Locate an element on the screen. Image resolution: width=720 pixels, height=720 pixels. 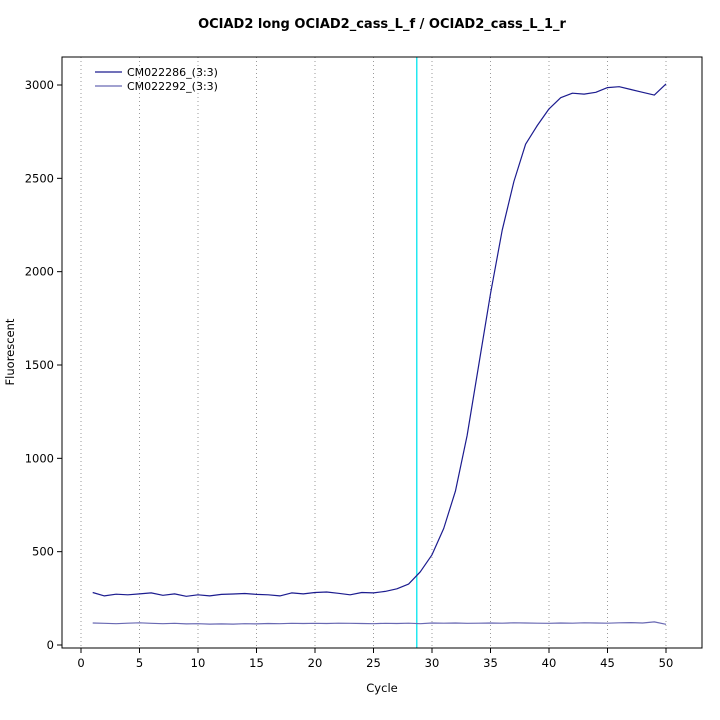
x-axis: 0 5 10 15 20 25 30 35 40 45 50 is located at coordinates (375, 659).